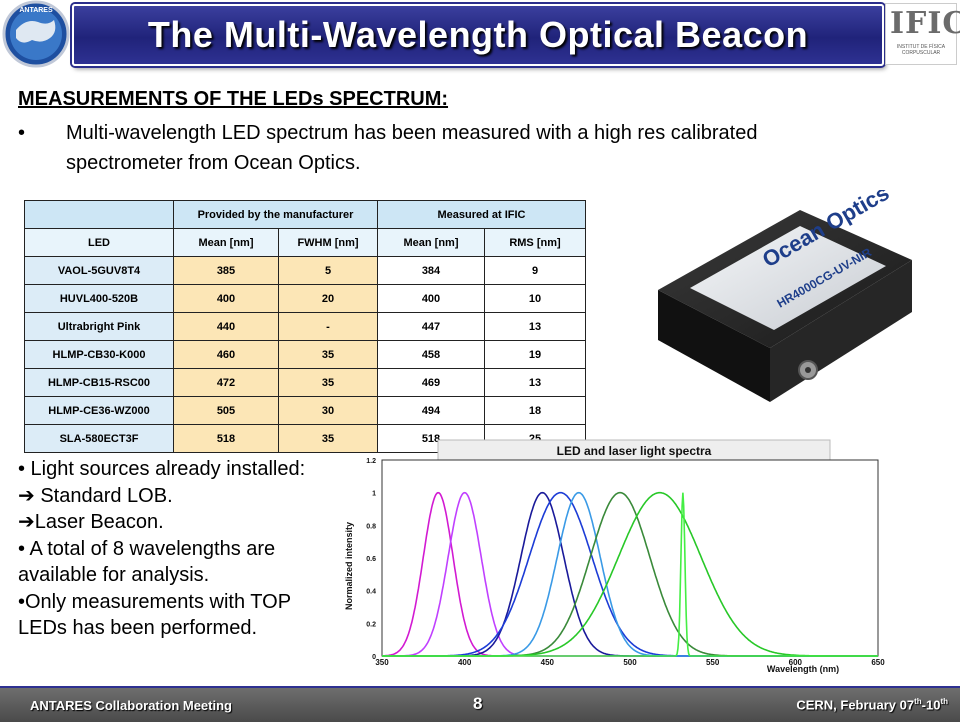 Image resolution: width=960 pixels, height=722 pixels. What do you see at coordinates (803, 669) in the screenshot?
I see `chart-xlabel: Wavelength (nm)` at bounding box center [803, 669].